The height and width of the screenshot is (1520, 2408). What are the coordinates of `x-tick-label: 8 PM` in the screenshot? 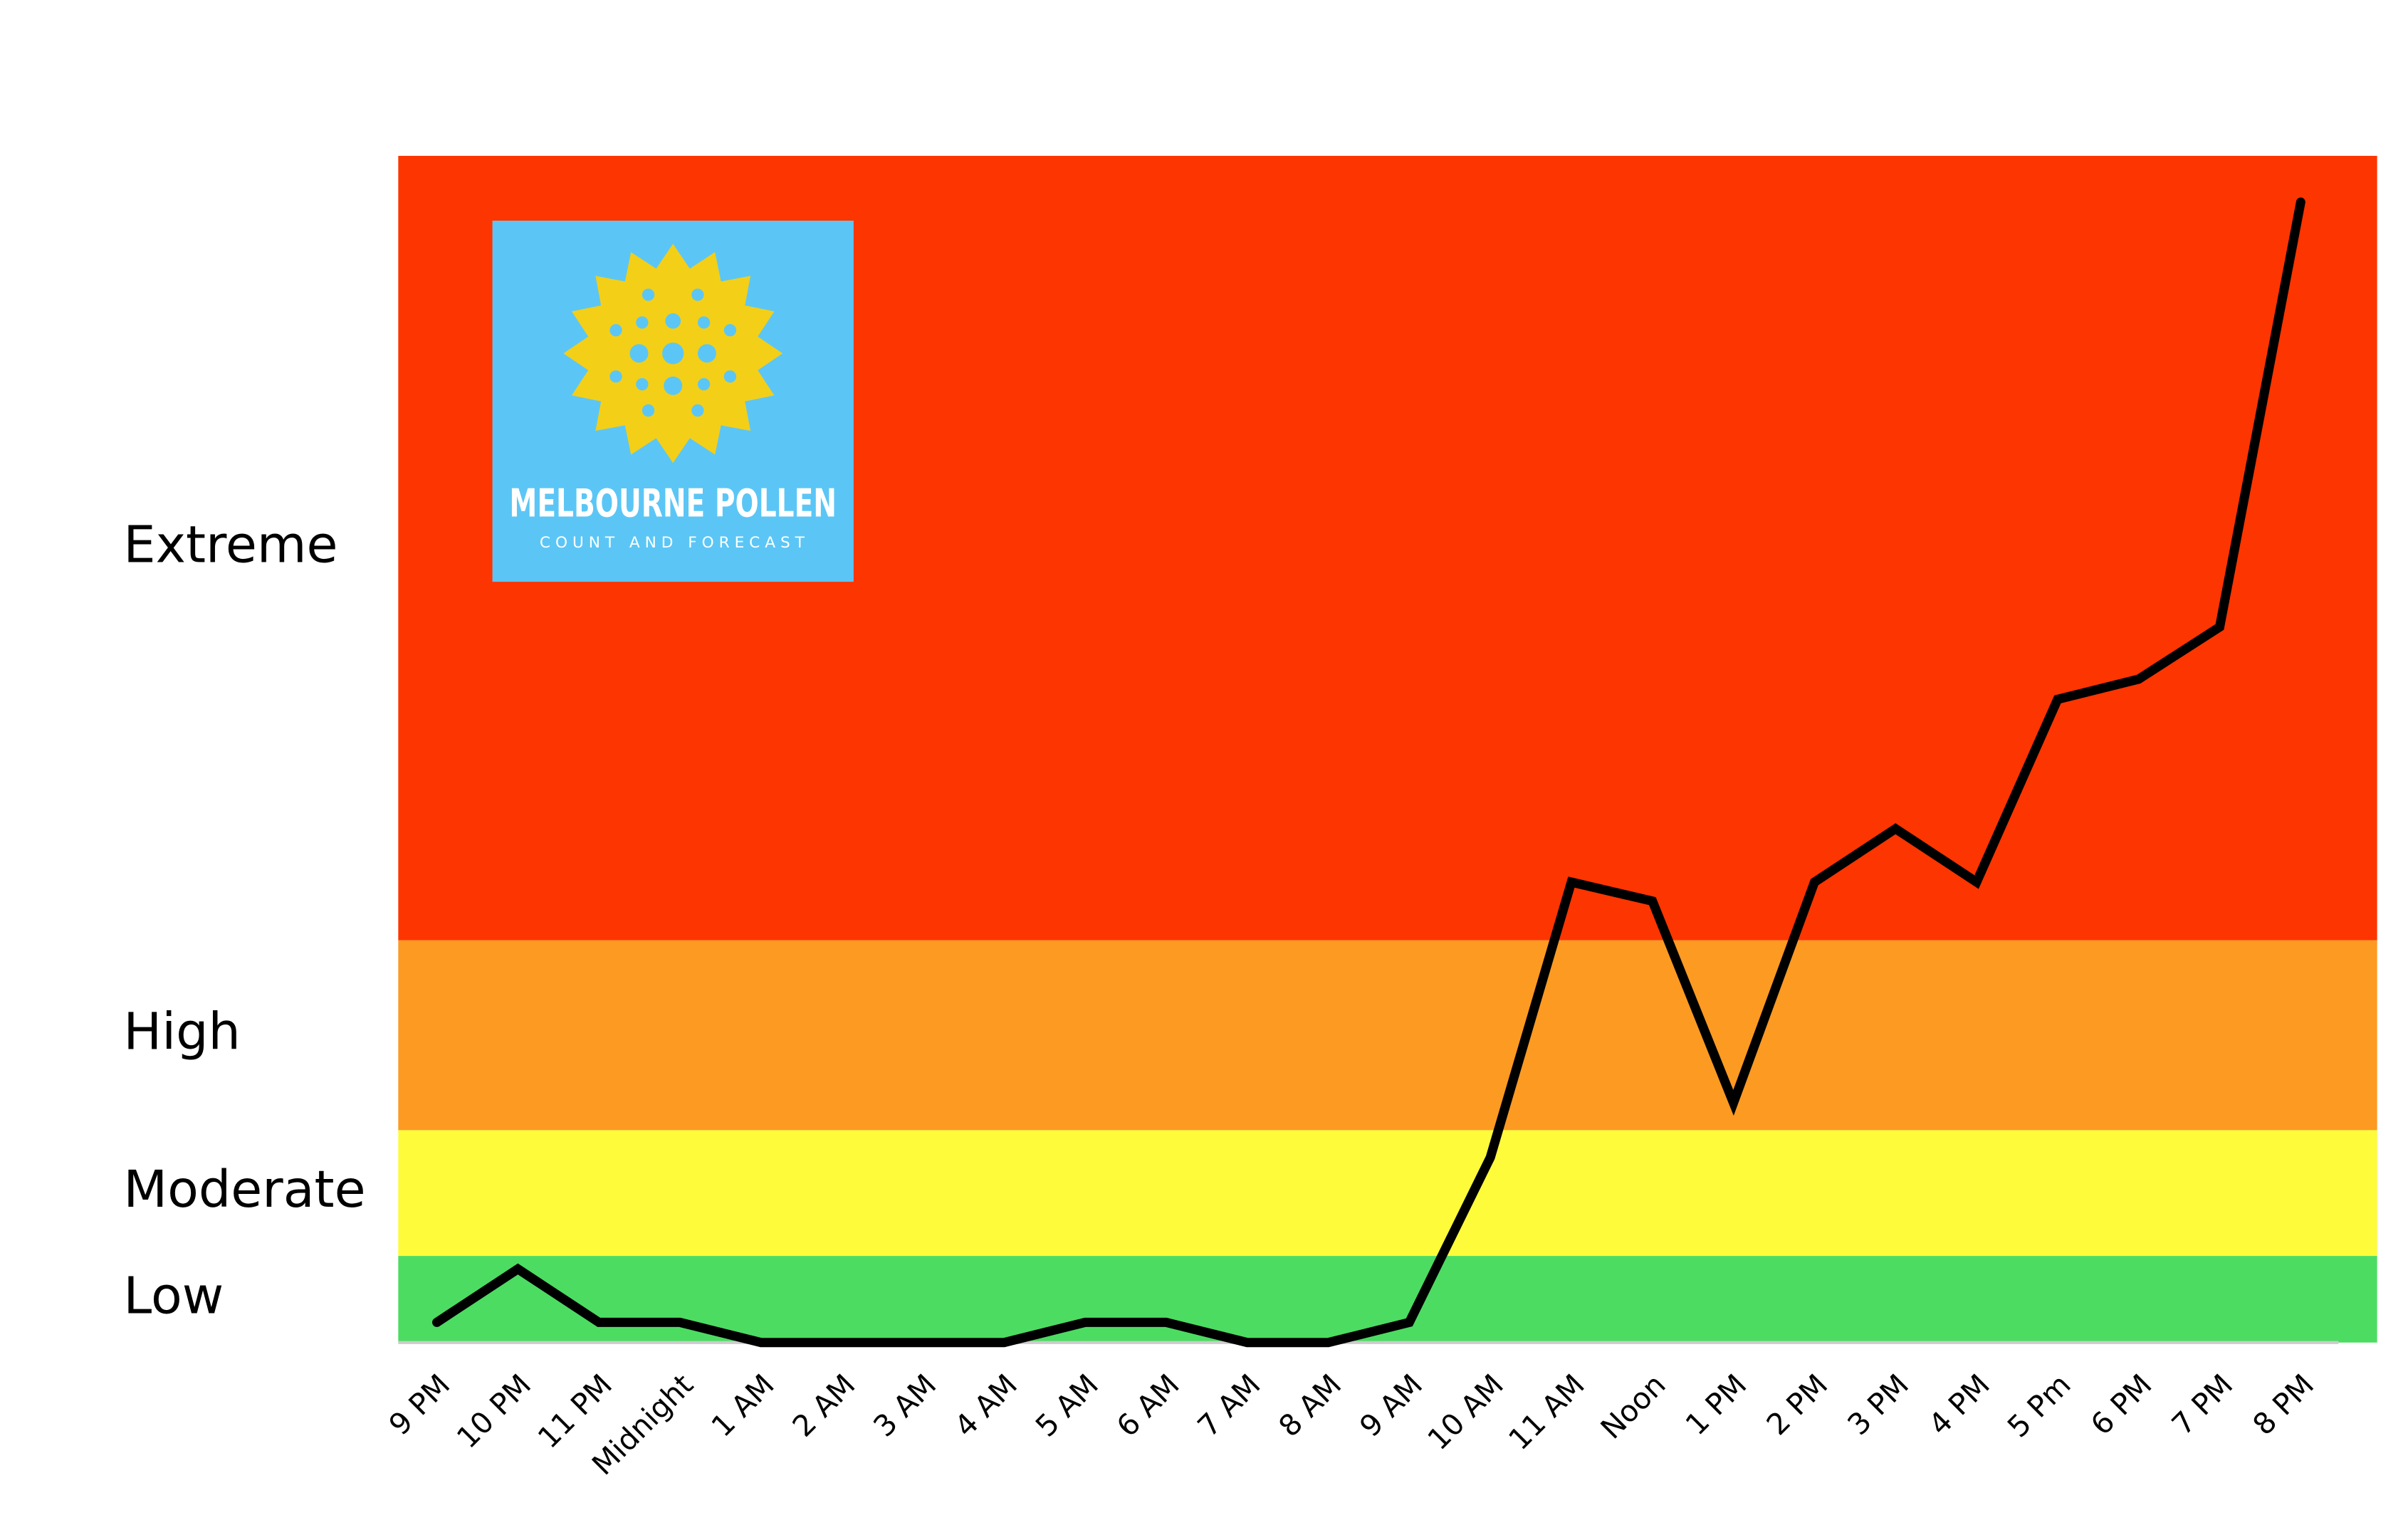 It's located at (2283, 1405).